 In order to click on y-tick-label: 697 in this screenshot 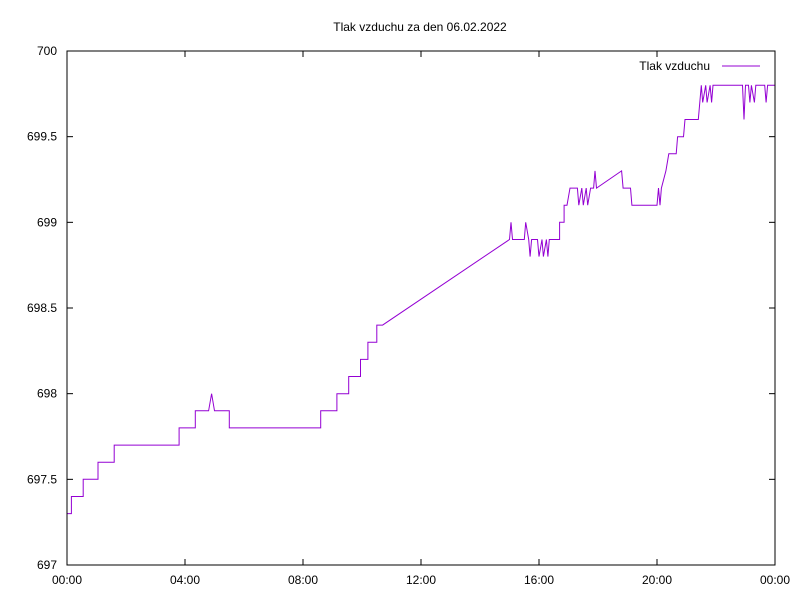, I will do `click(47, 565)`.